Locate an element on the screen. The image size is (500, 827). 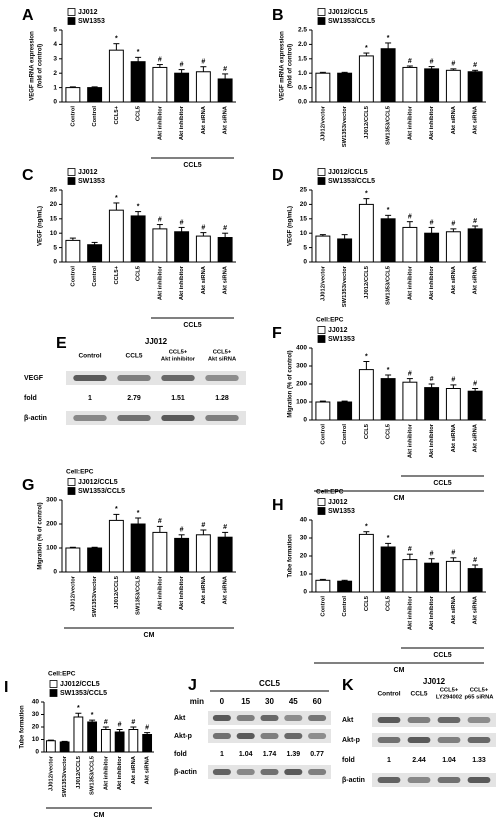
panel-letter: I is located at coordinates (6, 687).